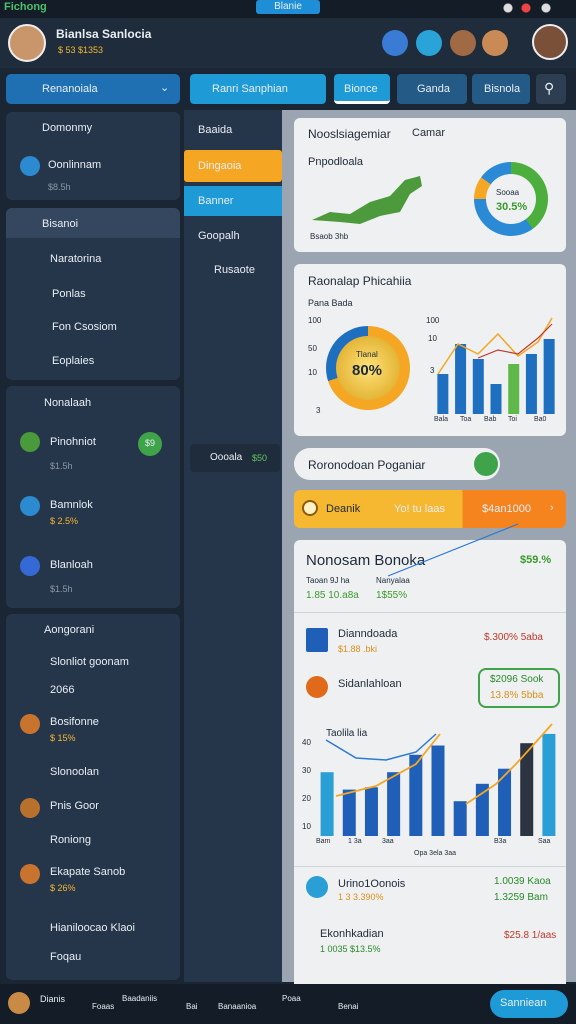 The image size is (576, 1024). I want to click on bar-chart, so click(438, 779).